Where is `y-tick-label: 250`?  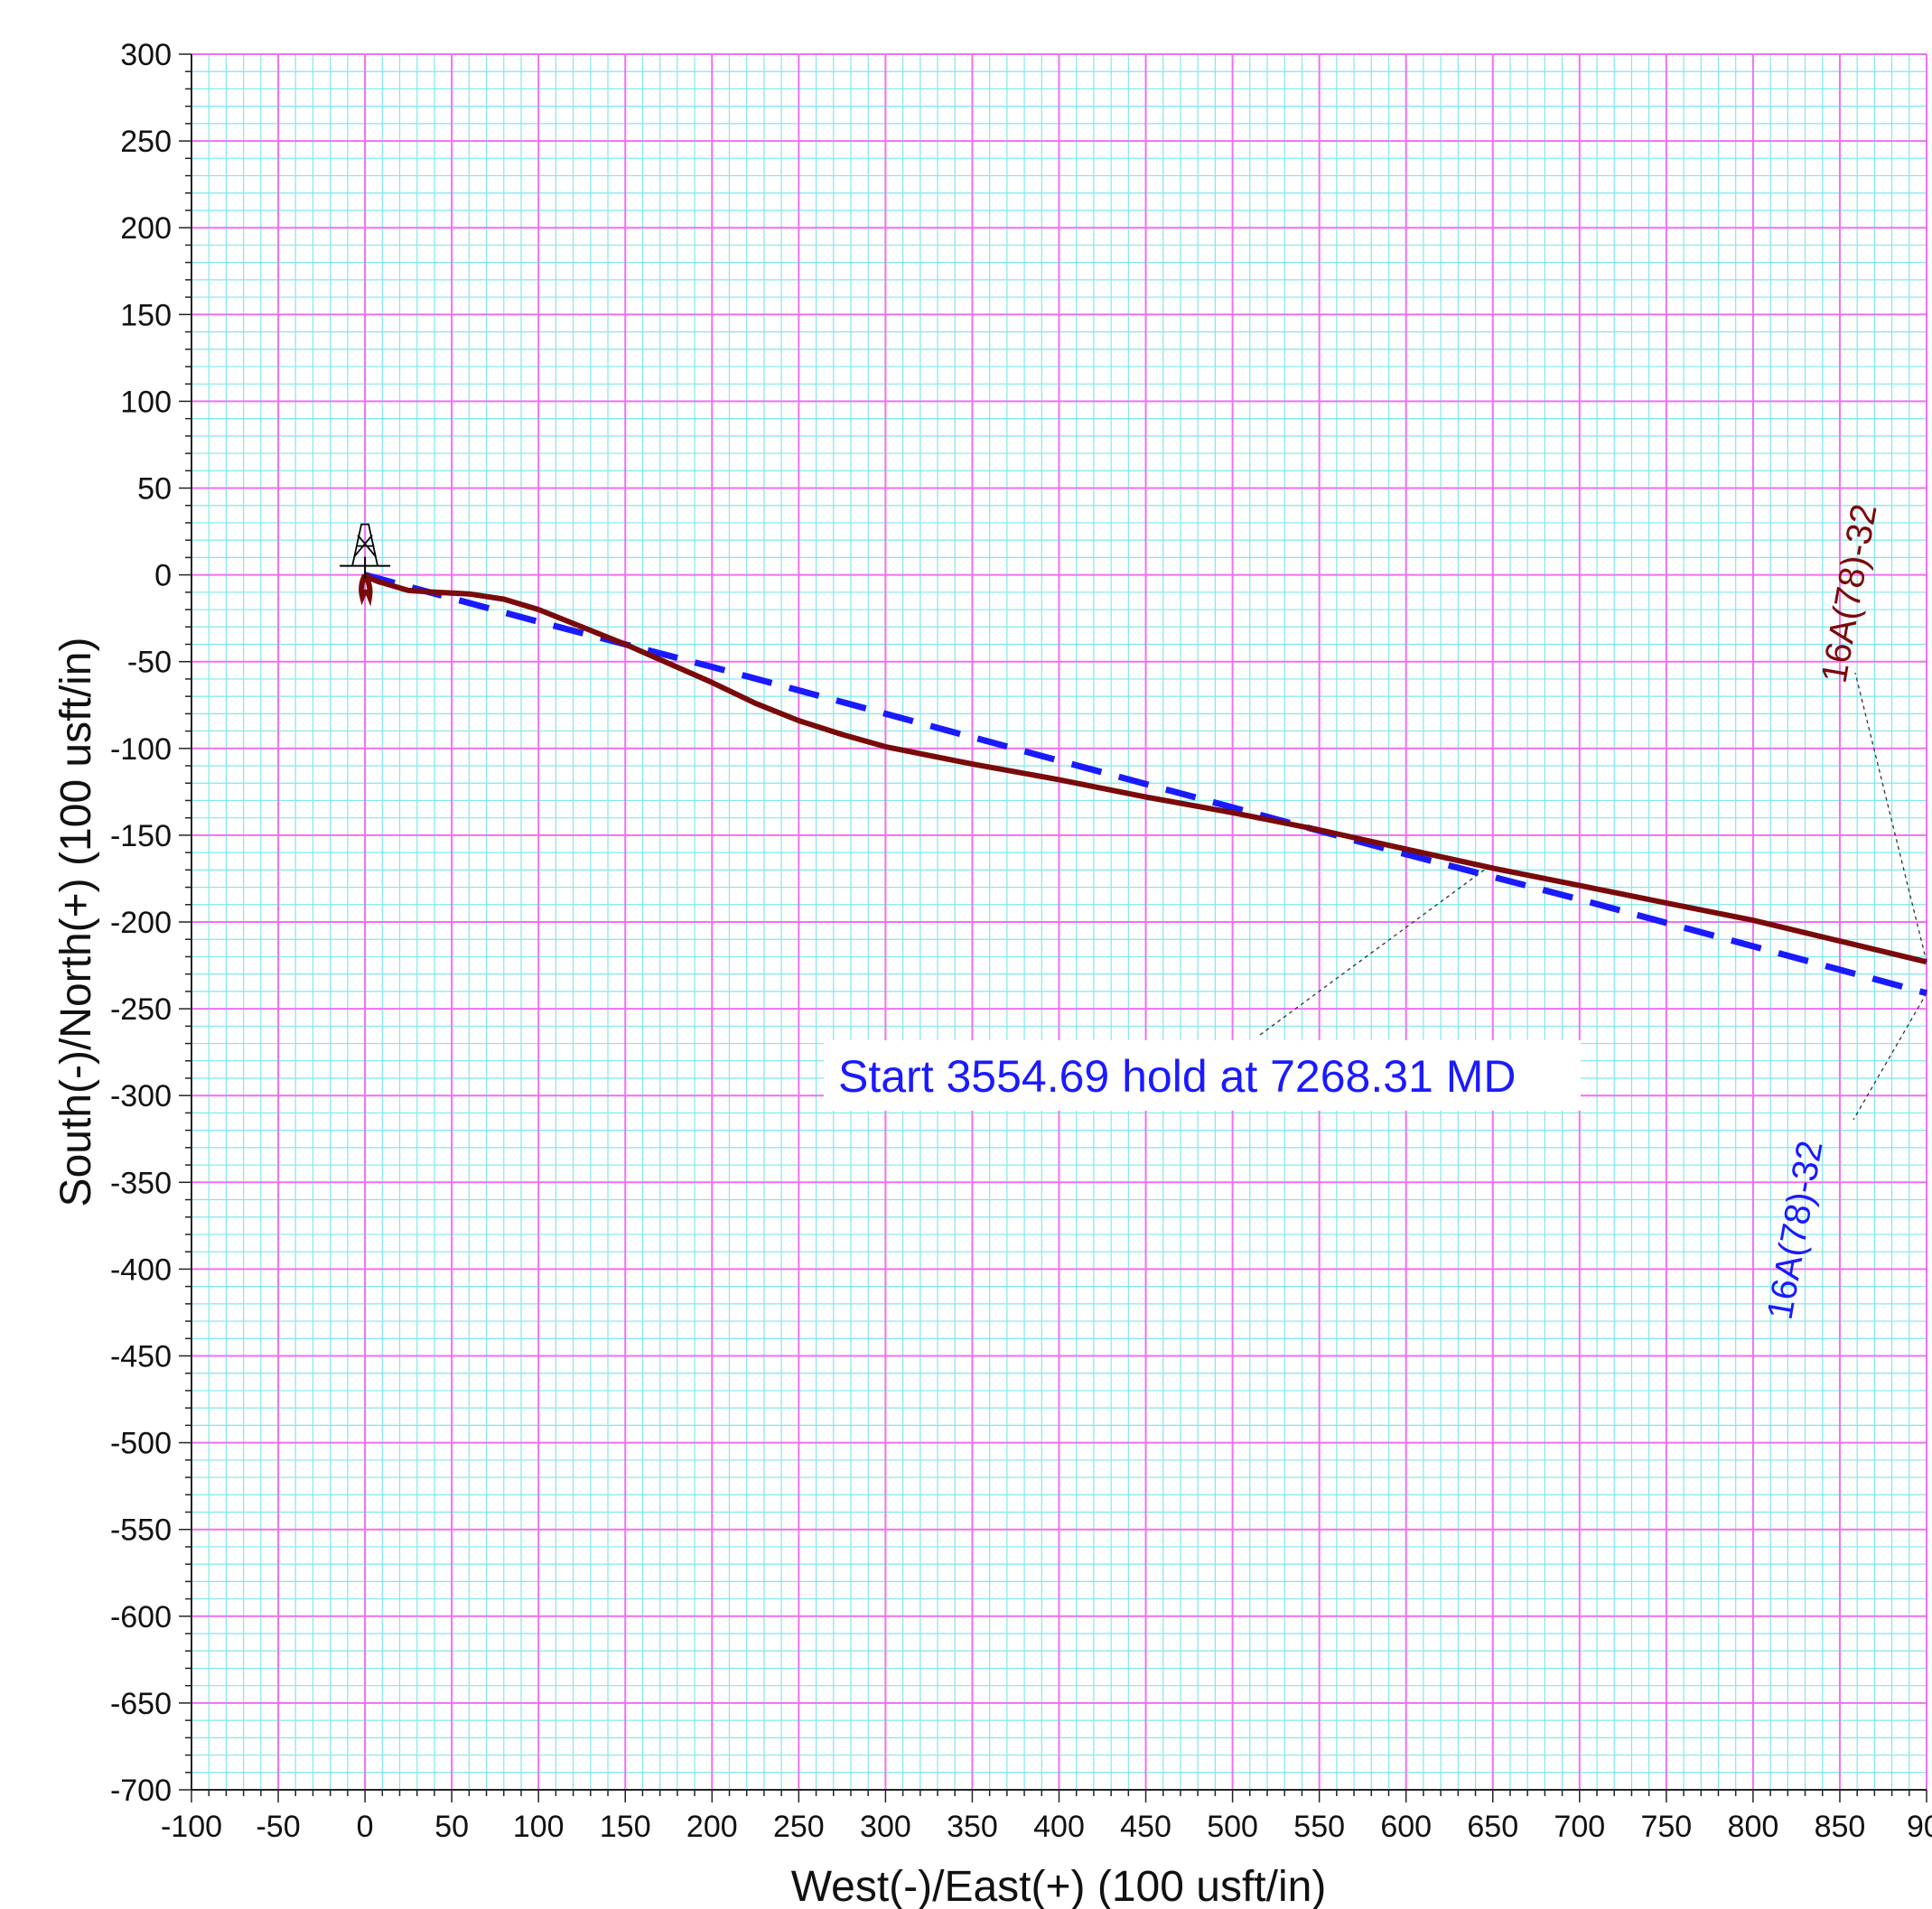
y-tick-label: 250 is located at coordinates (146, 142).